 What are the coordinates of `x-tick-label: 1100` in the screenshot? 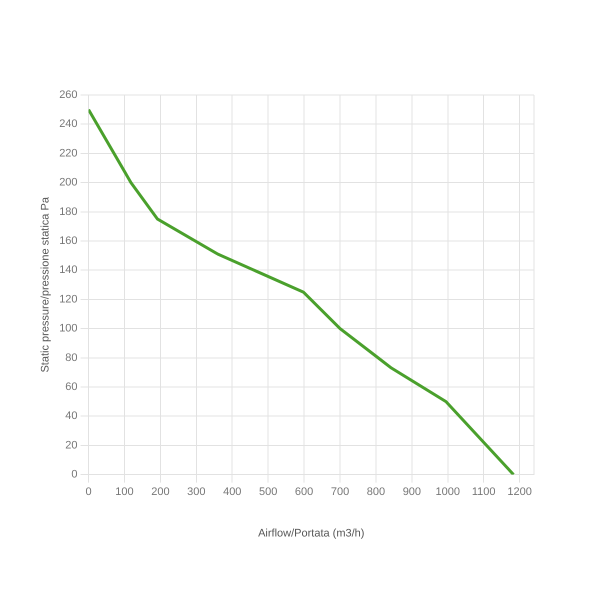 It's located at (484, 492).